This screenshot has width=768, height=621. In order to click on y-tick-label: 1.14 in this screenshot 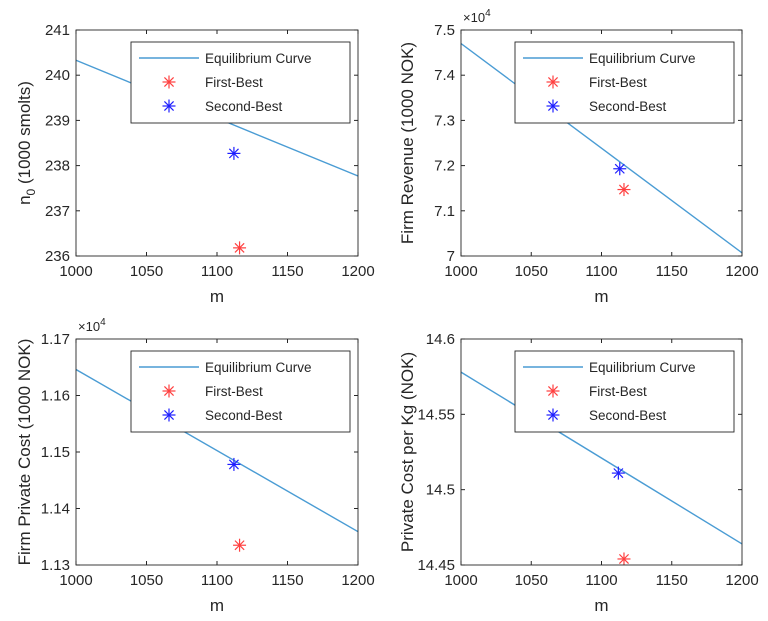, I will do `click(55, 509)`.